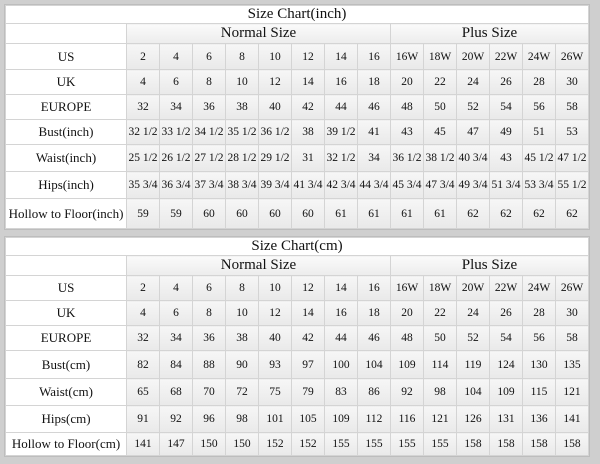 The width and height of the screenshot is (600, 464). Describe the element at coordinates (242, 185) in the screenshot. I see `size-value-cell: 38 3/4` at that location.